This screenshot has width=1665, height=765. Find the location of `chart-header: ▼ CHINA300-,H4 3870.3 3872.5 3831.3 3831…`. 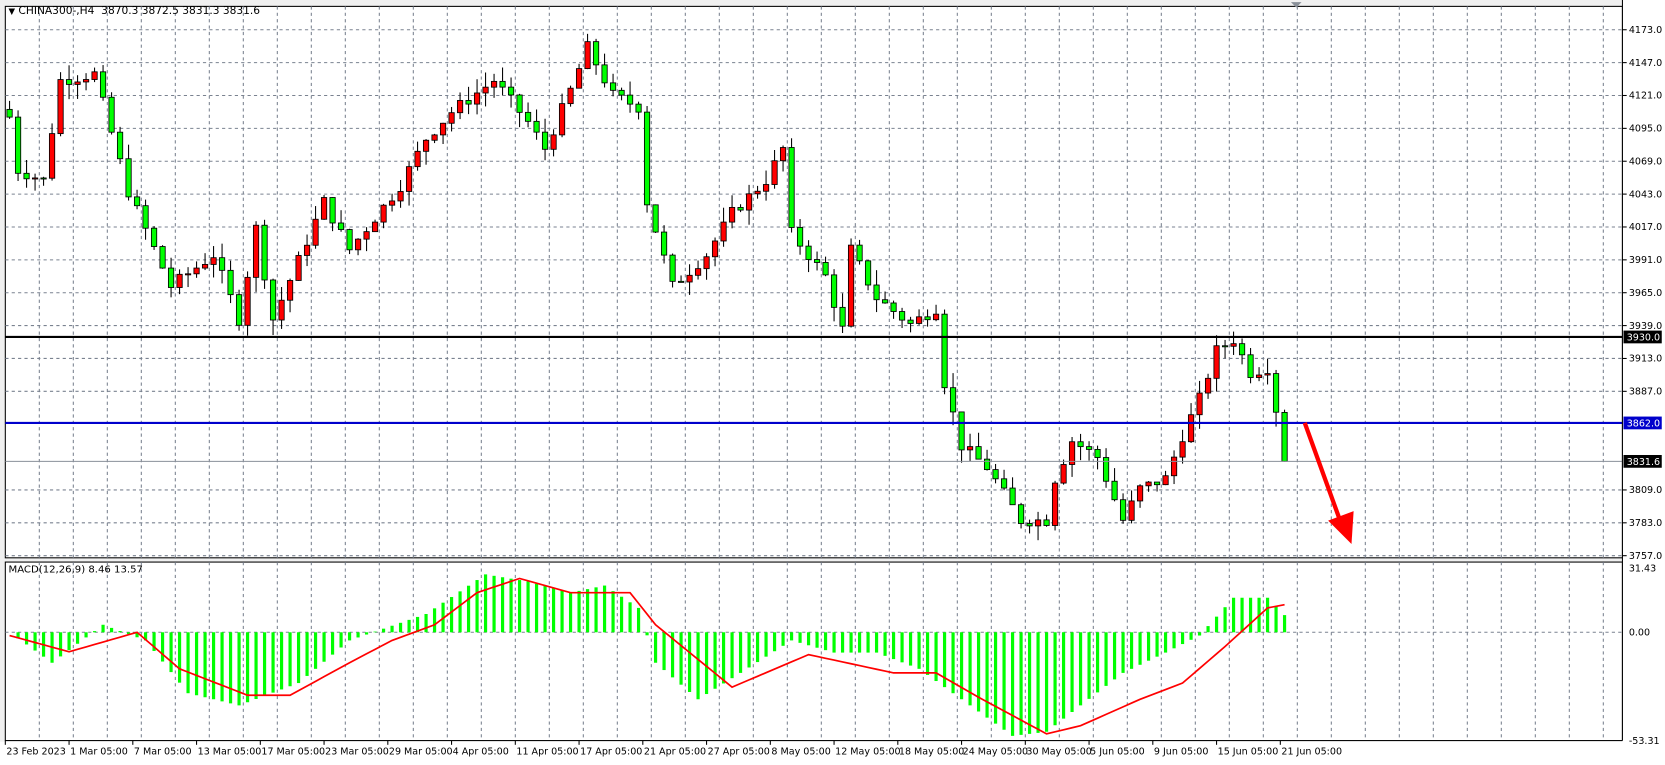

chart-header: ▼ CHINA300-,H4 3870.3 3872.5 3831.3 3831… is located at coordinates (135, 11).